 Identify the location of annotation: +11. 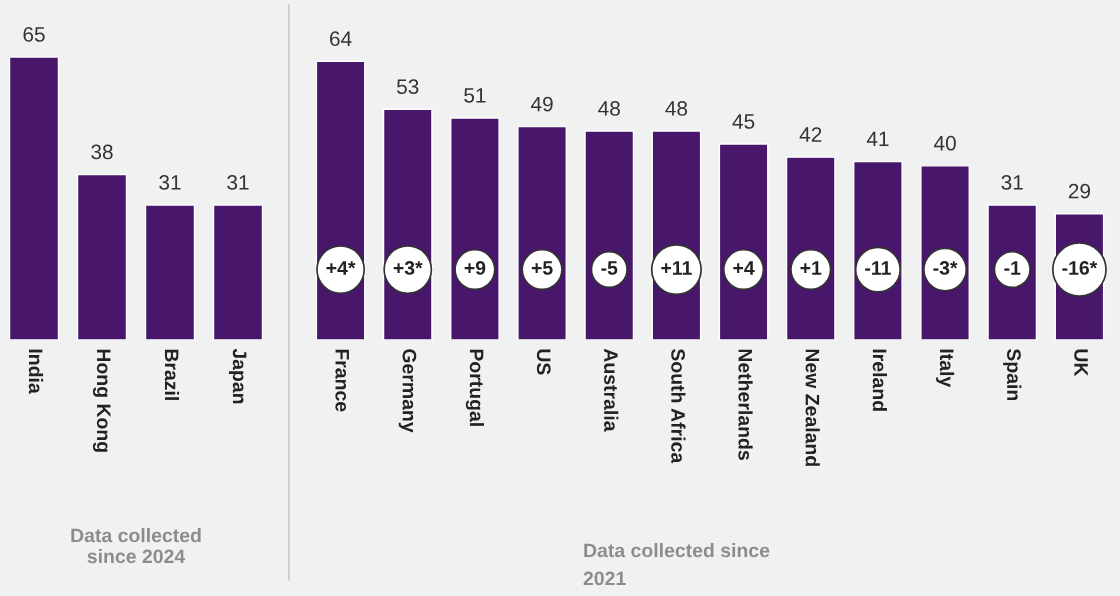
(676, 268).